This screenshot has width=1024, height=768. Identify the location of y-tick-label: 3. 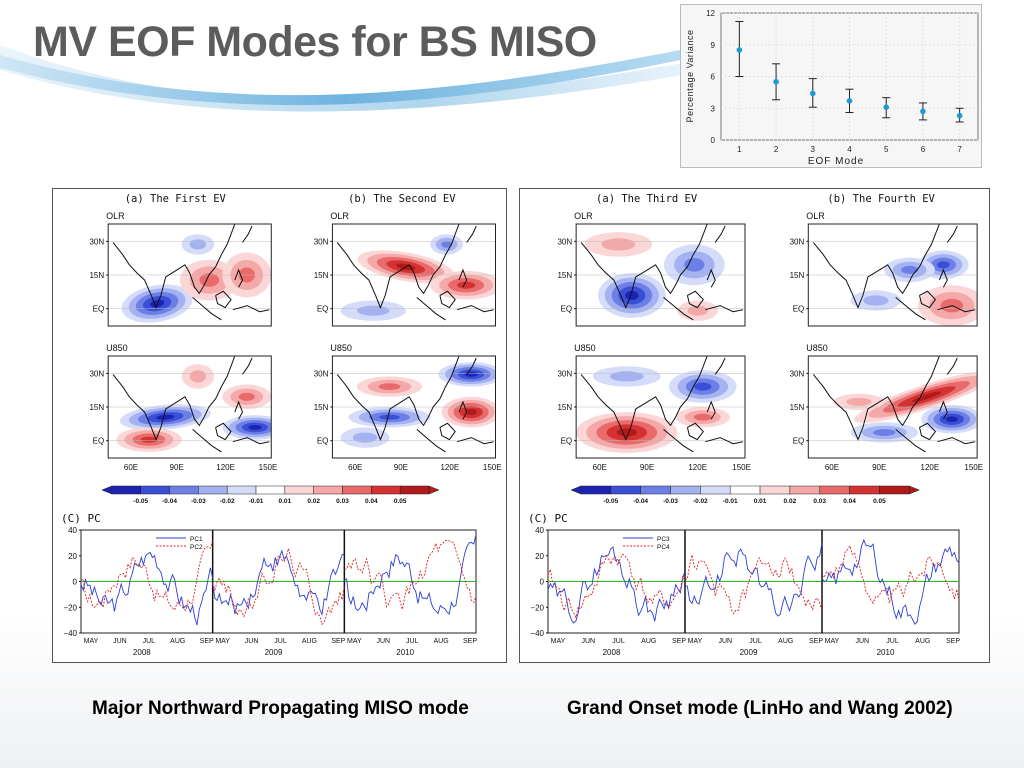
(713, 108).